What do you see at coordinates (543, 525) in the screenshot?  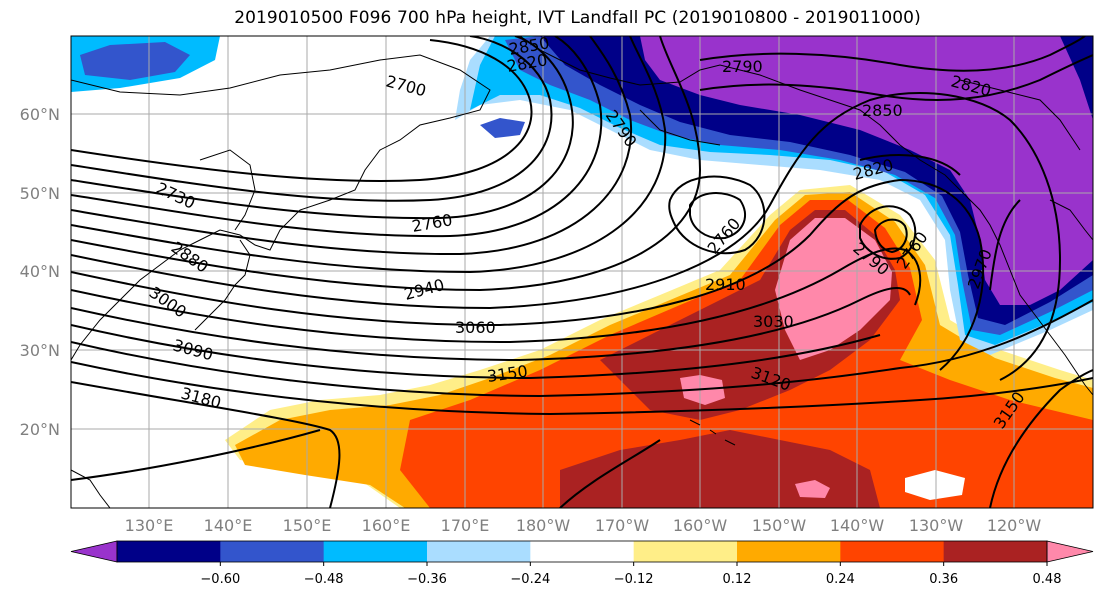 I see `lon-label: 180°W` at bounding box center [543, 525].